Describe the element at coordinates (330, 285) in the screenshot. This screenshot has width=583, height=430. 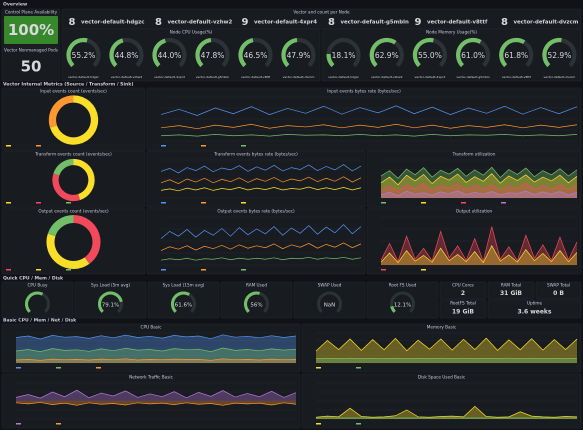
I see `panel-title: SWAP Used` at that location.